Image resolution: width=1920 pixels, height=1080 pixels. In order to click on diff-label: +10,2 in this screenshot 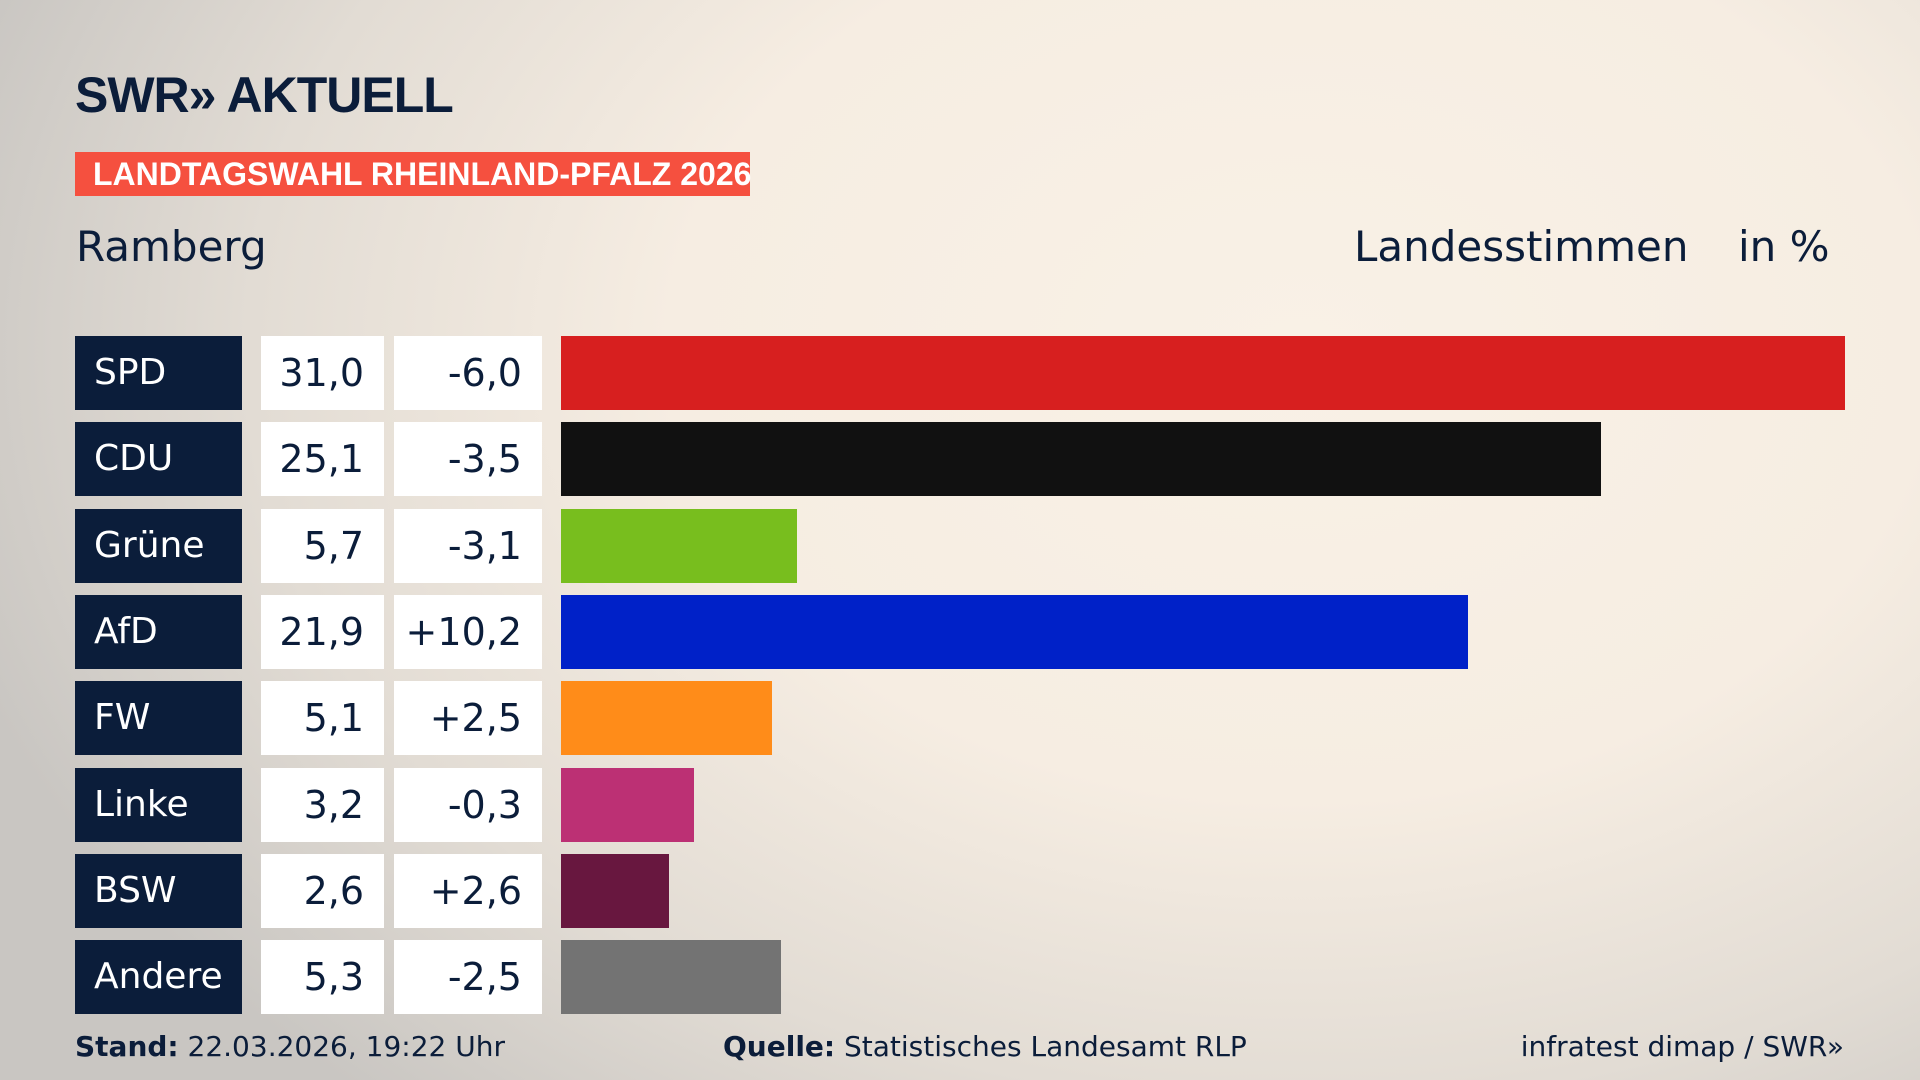, I will do `click(468, 631)`.